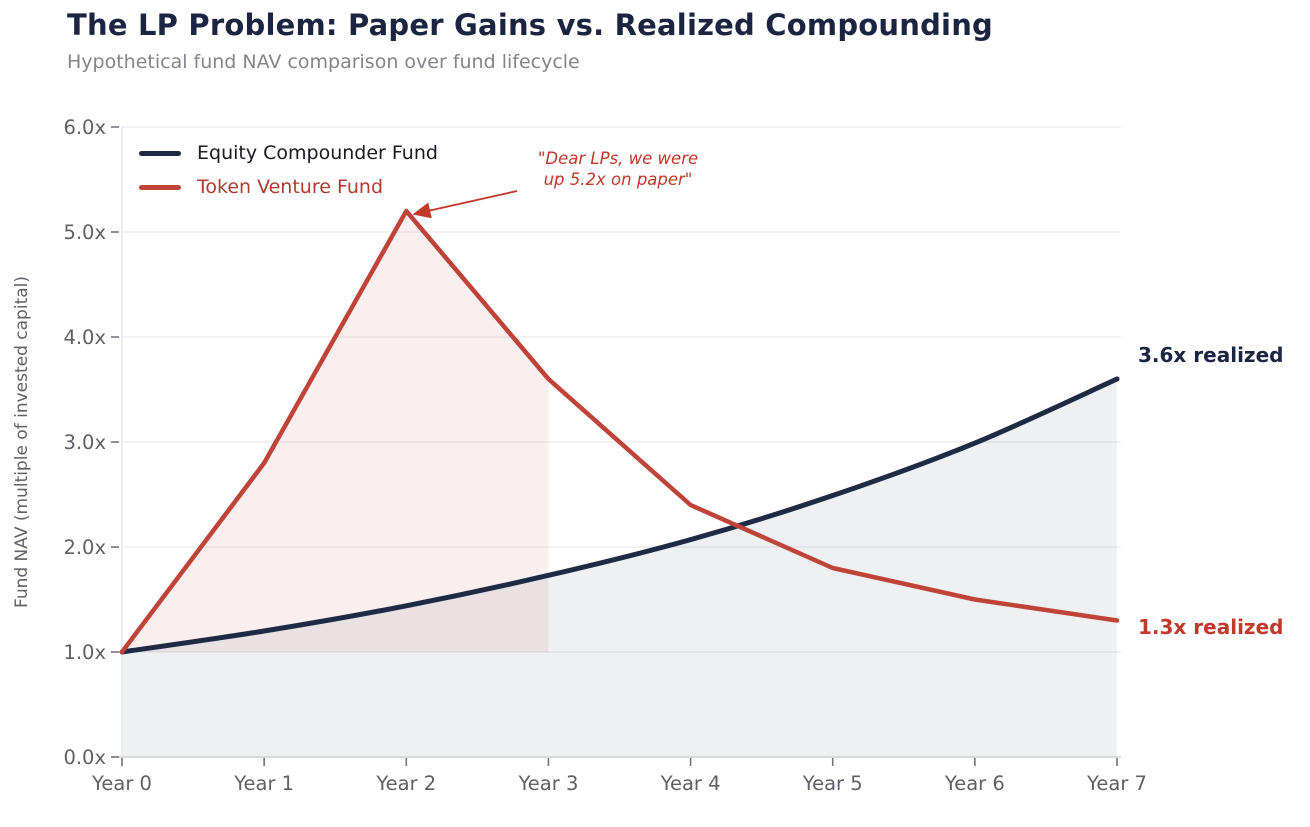 Image resolution: width=1310 pixels, height=827 pixels. Describe the element at coordinates (618, 169) in the screenshot. I see `paper-gains-annotation: "Dear LPs, we were up 5.2x on paper"` at that location.